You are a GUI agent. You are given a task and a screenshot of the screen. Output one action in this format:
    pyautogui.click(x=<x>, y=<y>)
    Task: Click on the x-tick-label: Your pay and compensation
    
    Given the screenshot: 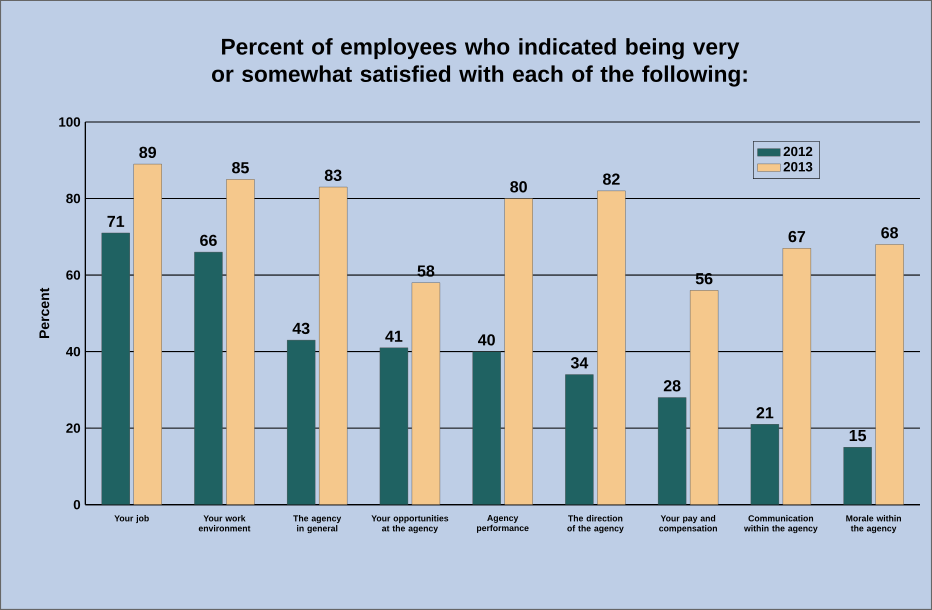 What is the action you would take?
    pyautogui.click(x=688, y=524)
    